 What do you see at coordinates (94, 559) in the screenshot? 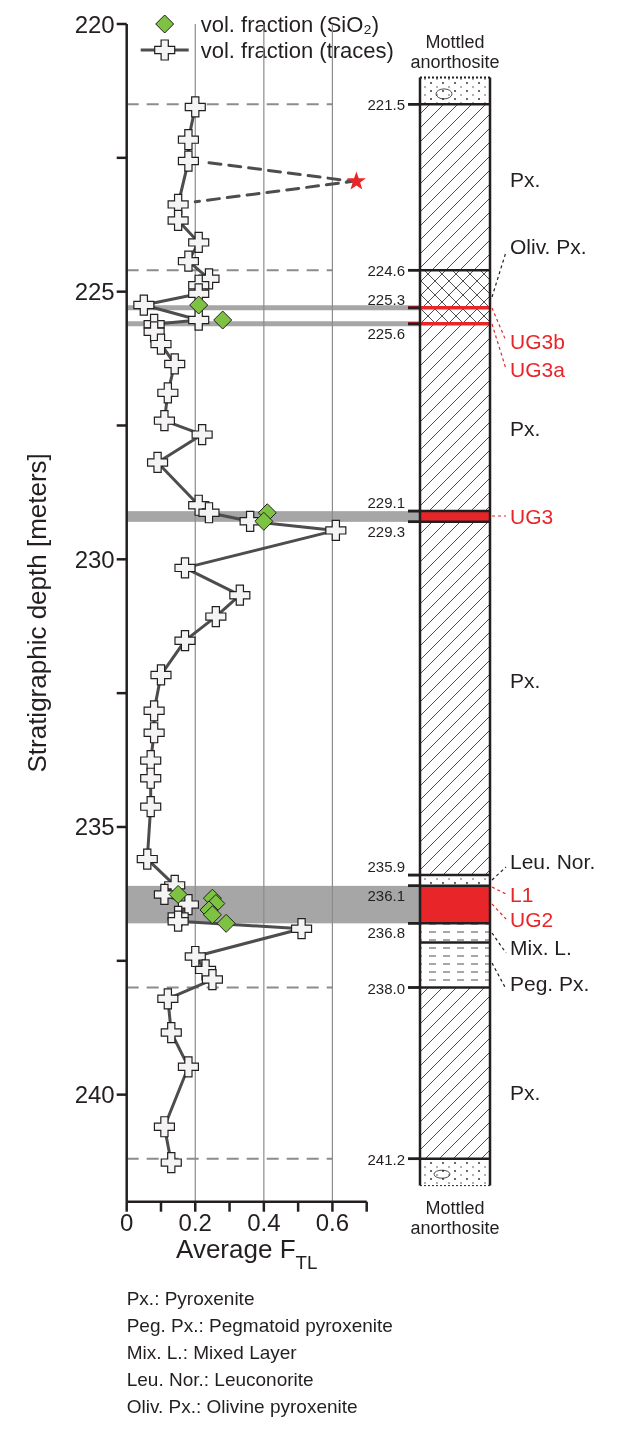
I see `y-tick-label: 230` at bounding box center [94, 559].